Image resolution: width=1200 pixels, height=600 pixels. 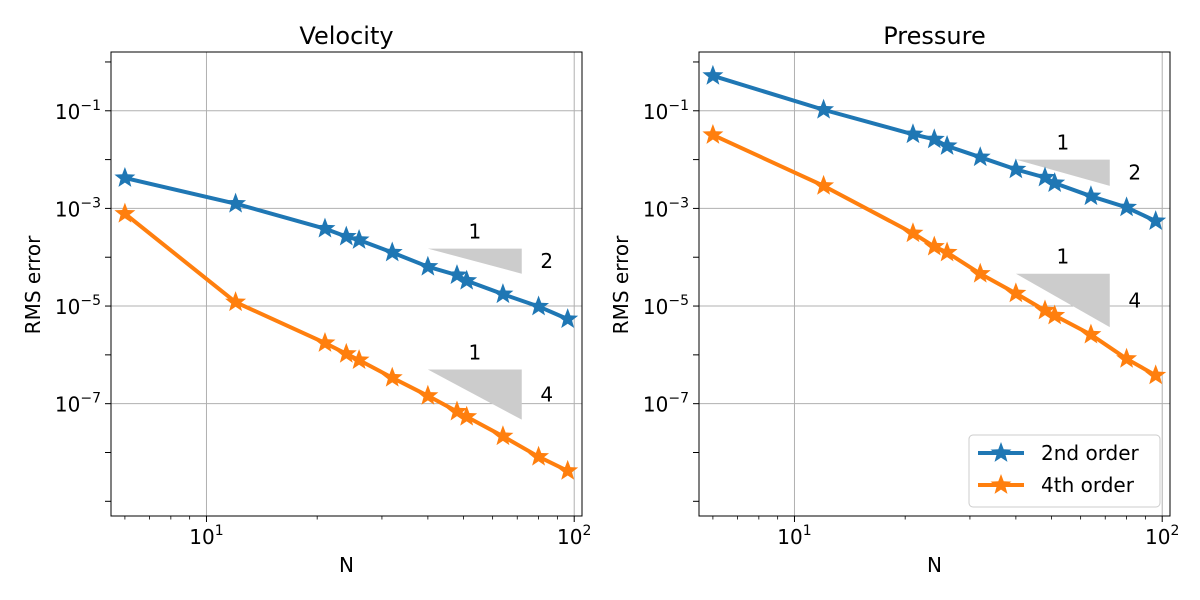 I want to click on x-tick-label: 10², so click(x=1162, y=536).